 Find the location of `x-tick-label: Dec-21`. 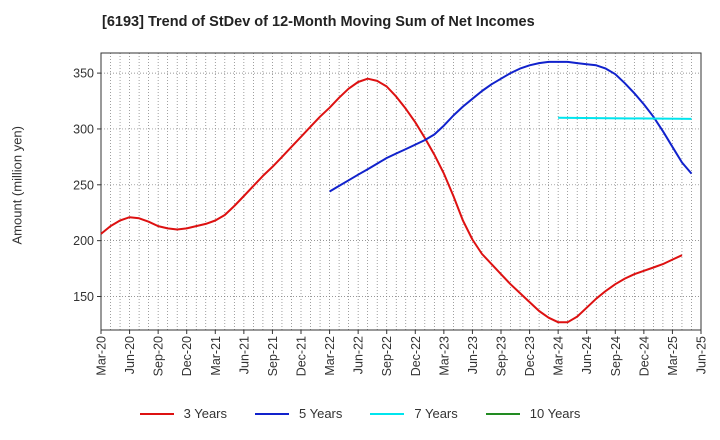

x-tick-label: Dec-21 is located at coordinates (302, 356).